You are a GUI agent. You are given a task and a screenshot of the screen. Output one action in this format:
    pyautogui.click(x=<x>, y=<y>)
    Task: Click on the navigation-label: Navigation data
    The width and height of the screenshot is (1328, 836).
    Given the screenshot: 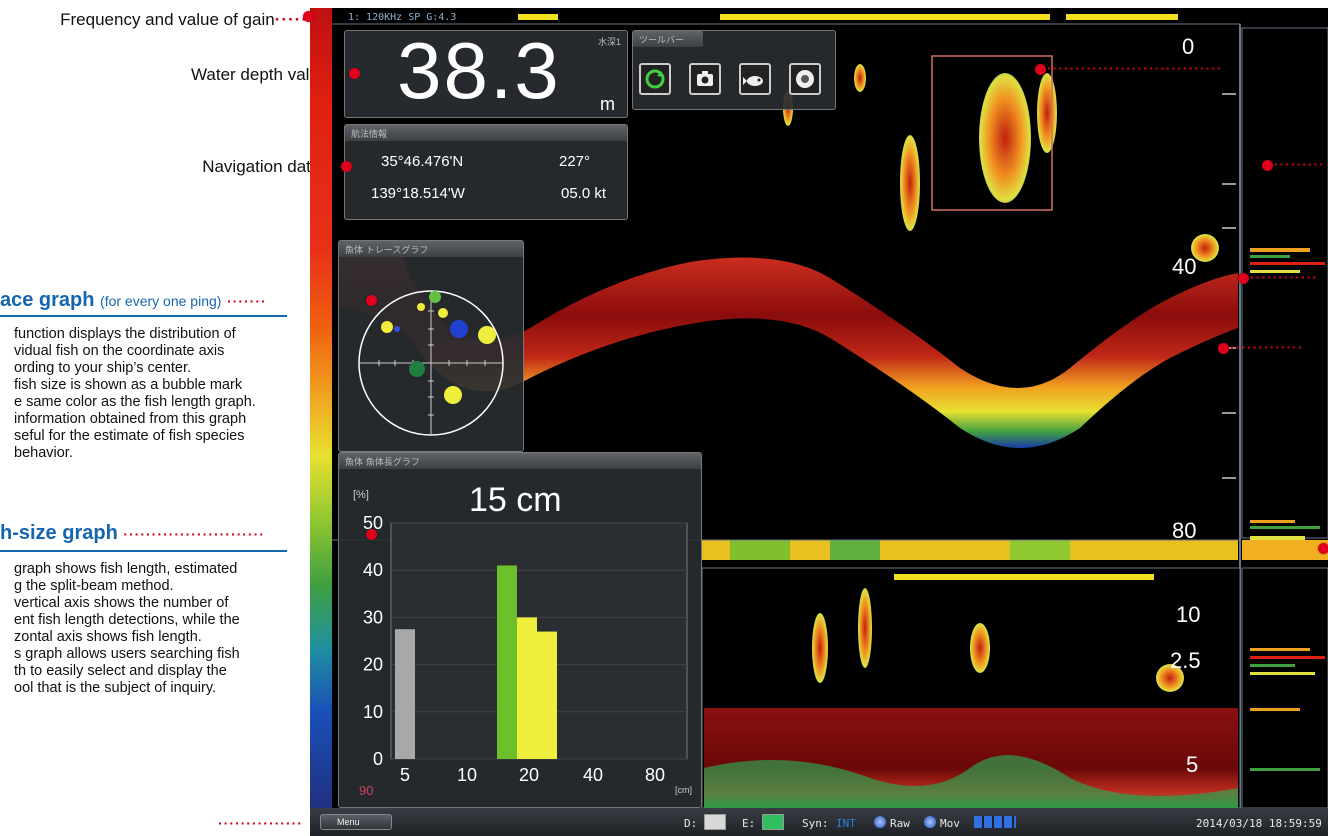 What is the action you would take?
    pyautogui.click(x=261, y=166)
    